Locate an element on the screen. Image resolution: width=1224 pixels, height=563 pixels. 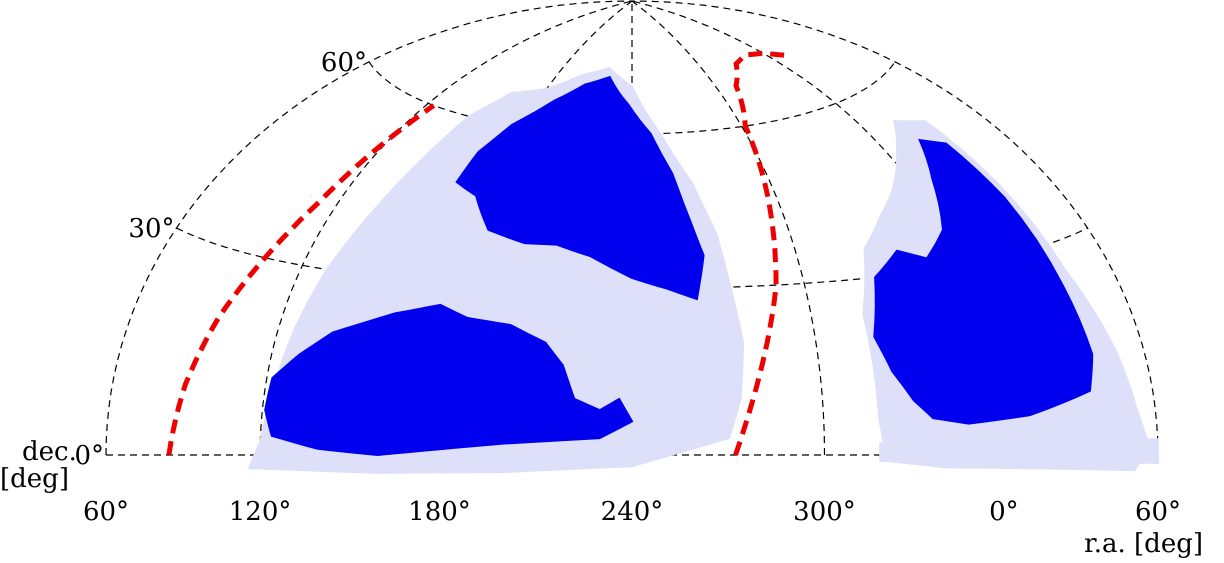
ra-tick-label: 300° is located at coordinates (824, 512).